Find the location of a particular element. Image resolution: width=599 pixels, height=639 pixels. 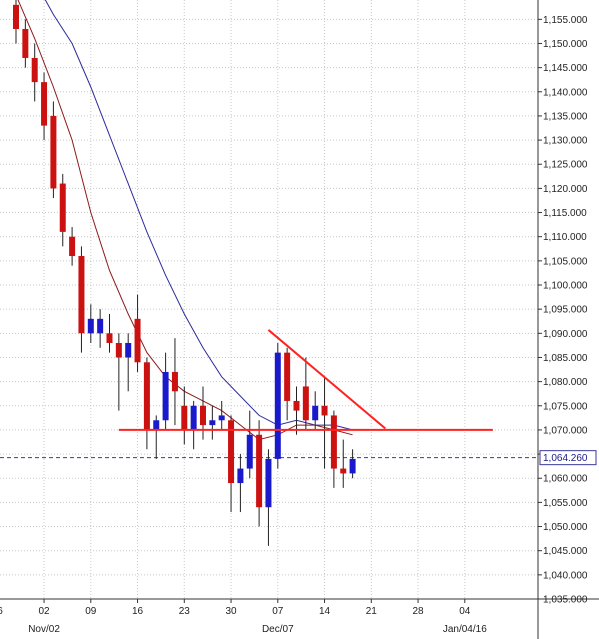

y-tick-label: 1,150.000 is located at coordinates (565, 44).